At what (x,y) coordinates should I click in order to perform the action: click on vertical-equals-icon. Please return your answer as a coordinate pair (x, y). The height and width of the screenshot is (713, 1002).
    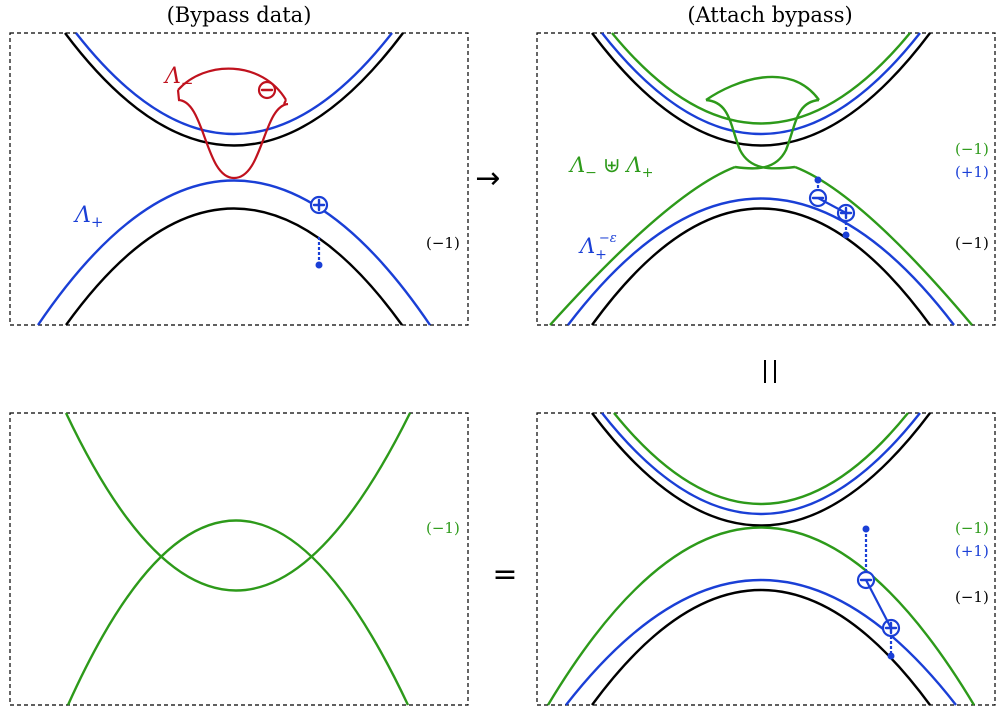
    Looking at the image, I should click on (770, 371).